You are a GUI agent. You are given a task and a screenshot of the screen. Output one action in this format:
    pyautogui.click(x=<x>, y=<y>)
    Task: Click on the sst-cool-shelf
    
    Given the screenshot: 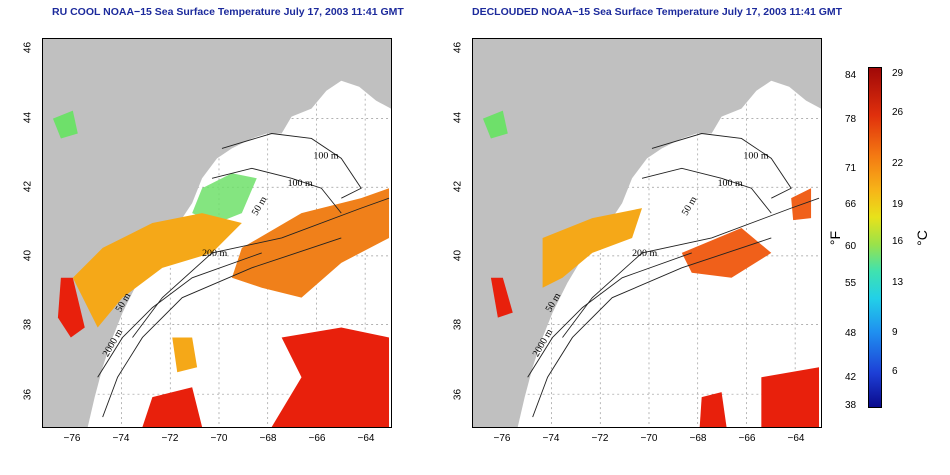 What is the action you would take?
    pyautogui.click(x=224, y=198)
    